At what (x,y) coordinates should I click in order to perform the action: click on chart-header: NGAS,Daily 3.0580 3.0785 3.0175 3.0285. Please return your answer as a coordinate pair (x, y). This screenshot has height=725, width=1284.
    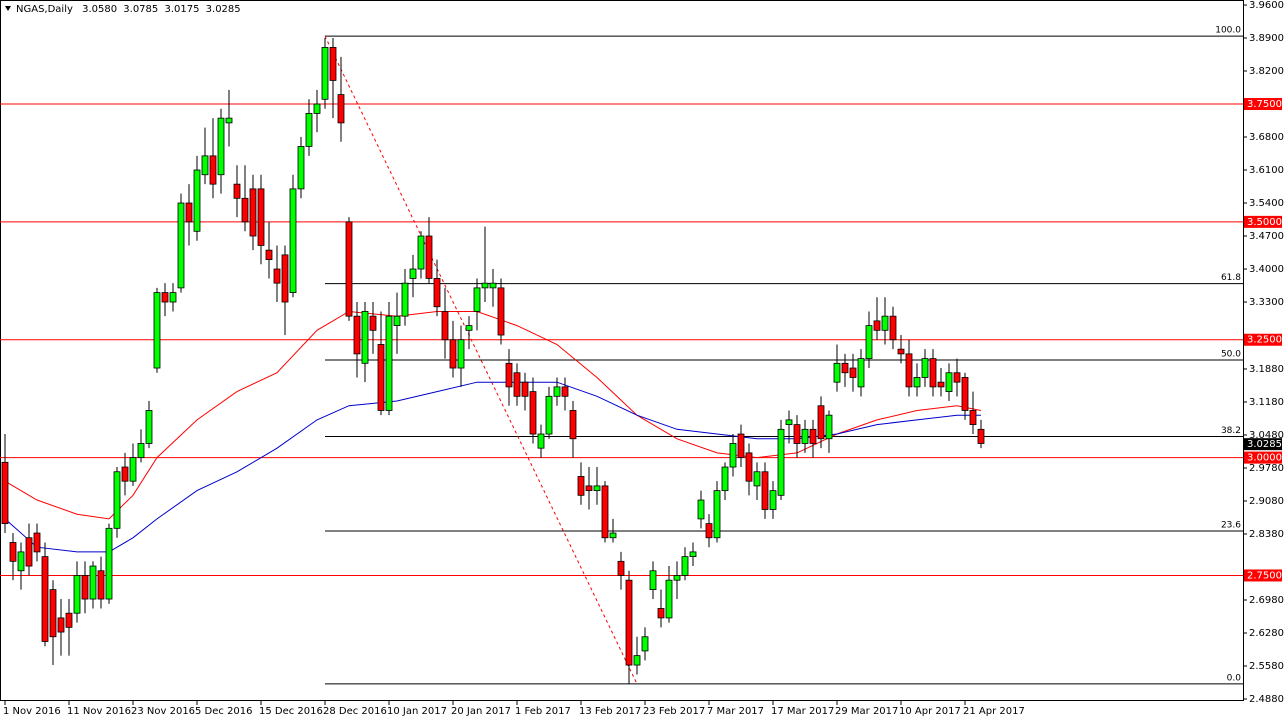
    Looking at the image, I should click on (128, 9).